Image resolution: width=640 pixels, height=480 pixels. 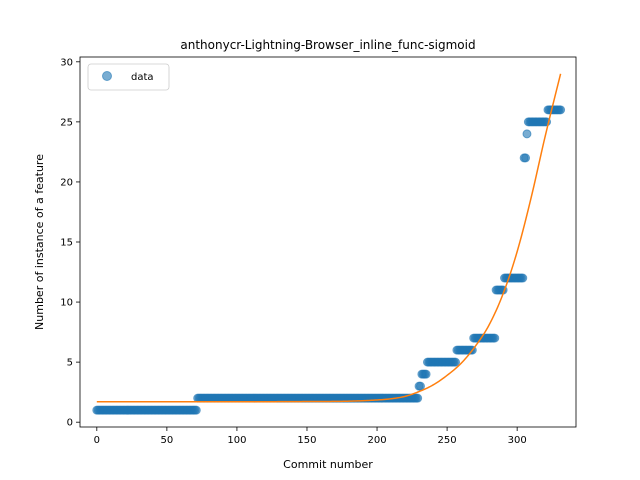 What do you see at coordinates (142, 77) in the screenshot?
I see `legend-label-data: data` at bounding box center [142, 77].